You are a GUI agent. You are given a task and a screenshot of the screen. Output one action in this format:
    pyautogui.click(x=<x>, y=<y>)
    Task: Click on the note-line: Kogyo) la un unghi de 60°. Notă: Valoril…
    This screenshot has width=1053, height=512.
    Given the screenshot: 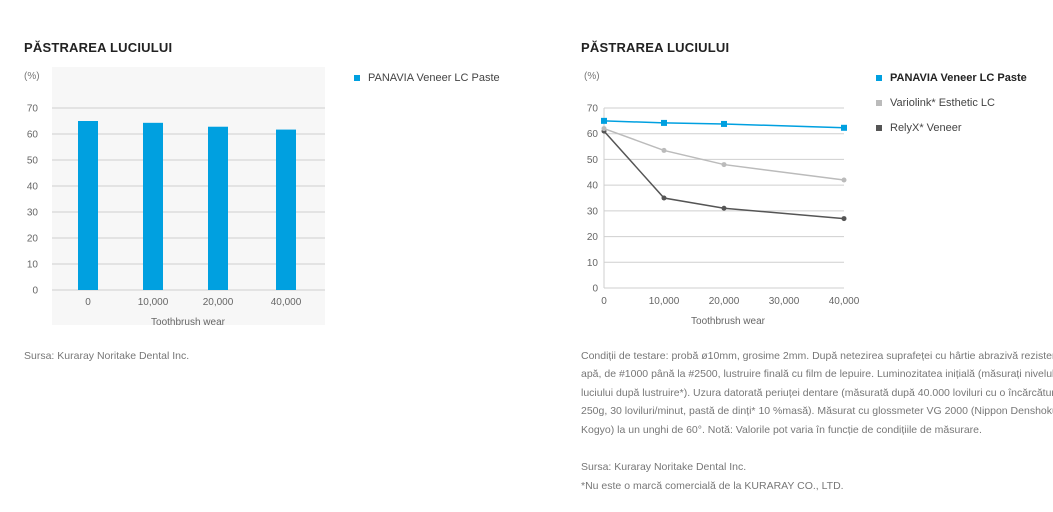 What is the action you would take?
    pyautogui.click(x=781, y=429)
    